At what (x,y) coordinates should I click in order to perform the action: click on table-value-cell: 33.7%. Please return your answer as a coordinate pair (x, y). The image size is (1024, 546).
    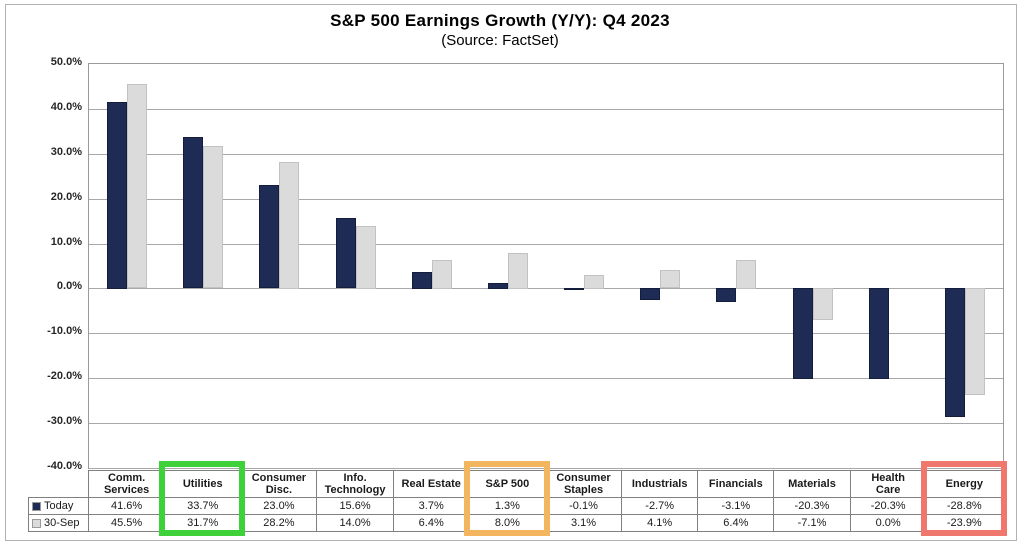
    Looking at the image, I should click on (203, 506).